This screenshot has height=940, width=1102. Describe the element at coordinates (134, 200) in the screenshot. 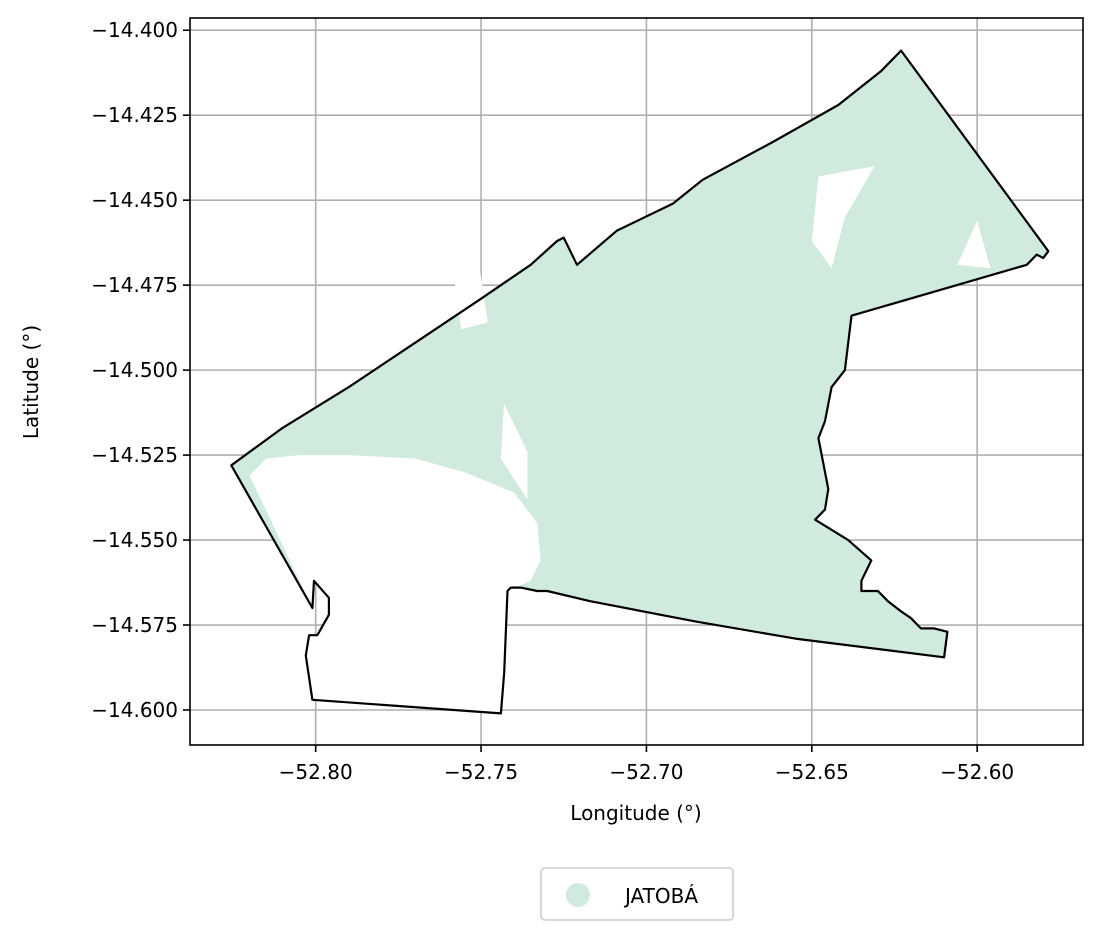

I see `y-tick-label: −14.450` at that location.